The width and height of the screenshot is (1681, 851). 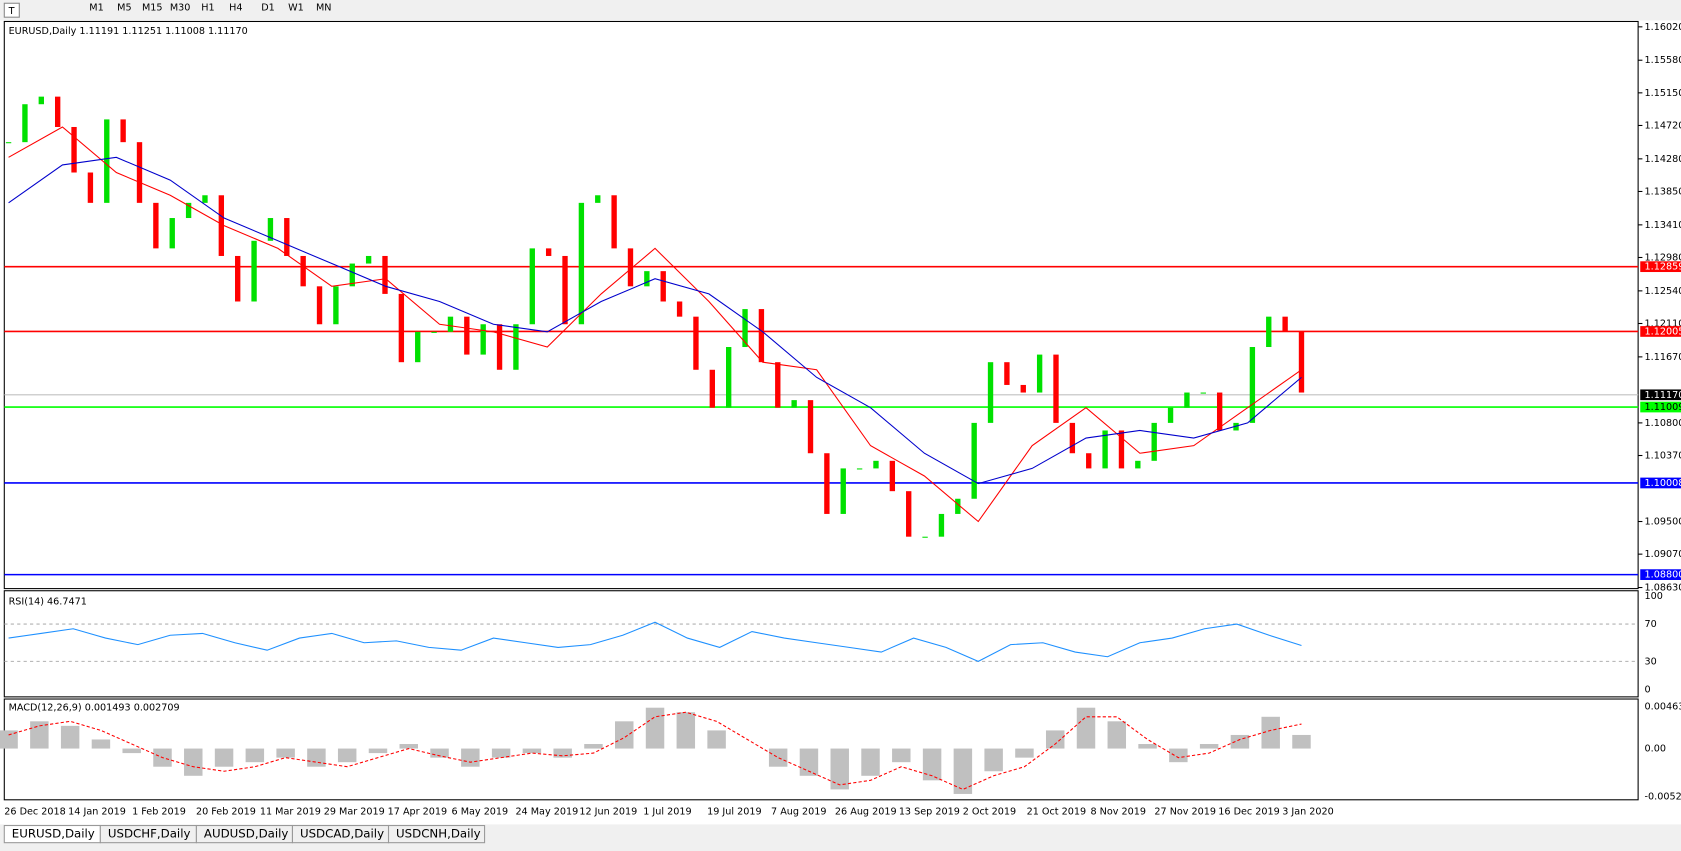 I want to click on y-tick-label: 1.13410, so click(x=1663, y=225).